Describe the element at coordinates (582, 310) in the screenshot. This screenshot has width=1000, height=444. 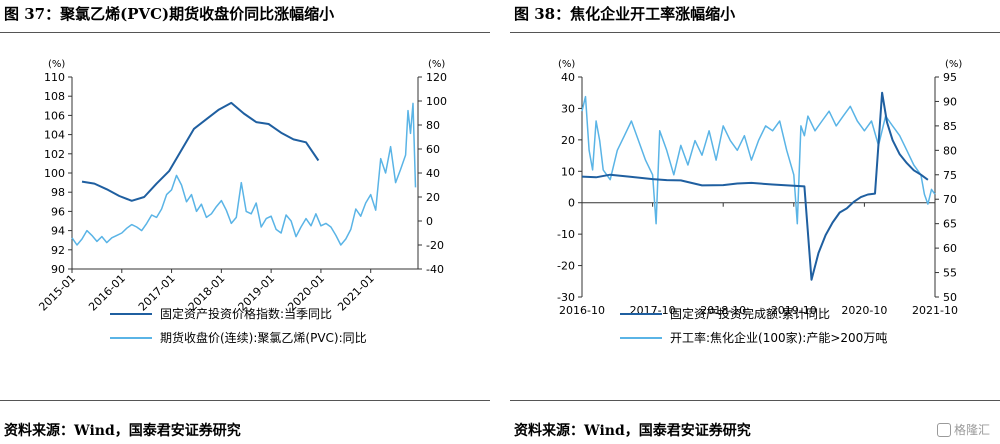
I see `x-tick-label: 2016-10` at that location.